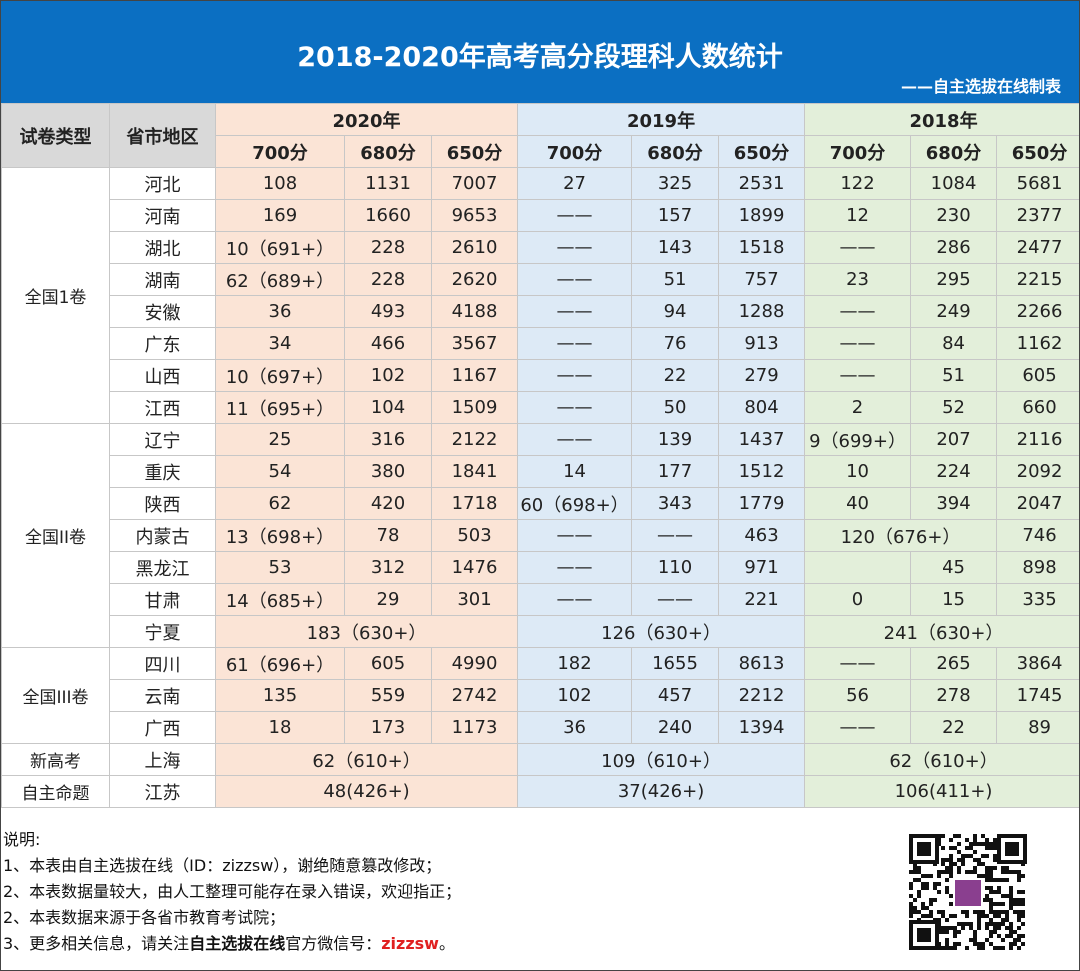 The height and width of the screenshot is (971, 1080). Describe the element at coordinates (762, 503) in the screenshot. I see `value-cell: 1779` at that location.